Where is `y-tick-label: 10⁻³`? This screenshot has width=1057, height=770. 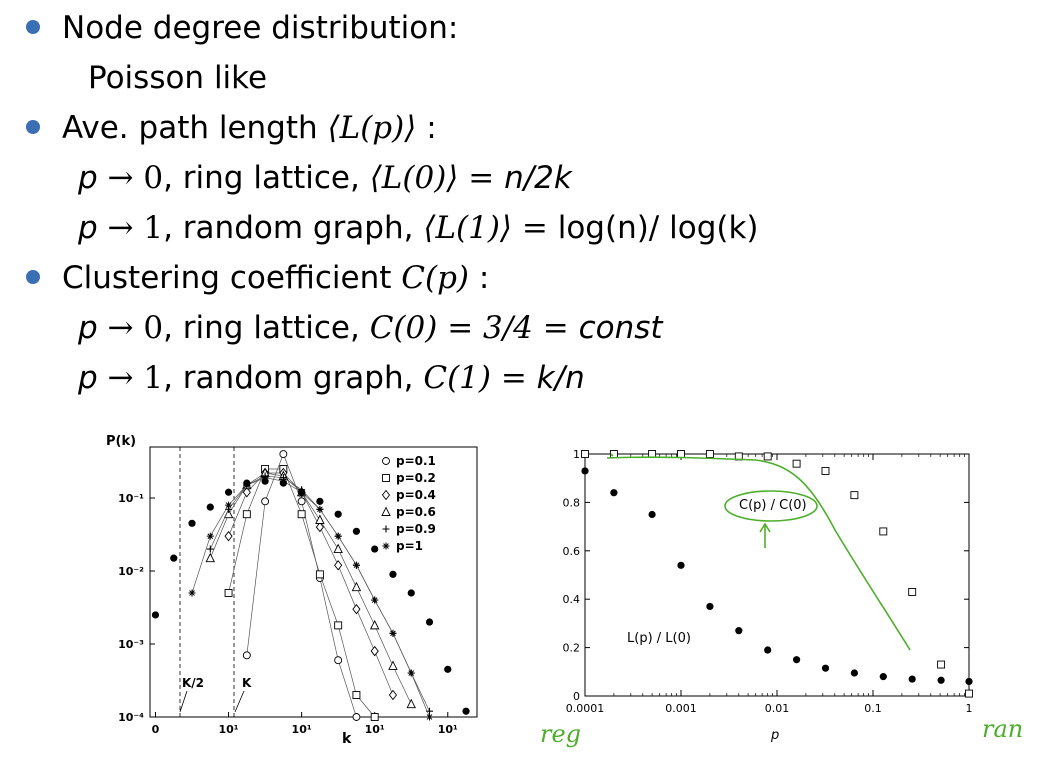
y-tick-label: 10⁻³ is located at coordinates (131, 644).